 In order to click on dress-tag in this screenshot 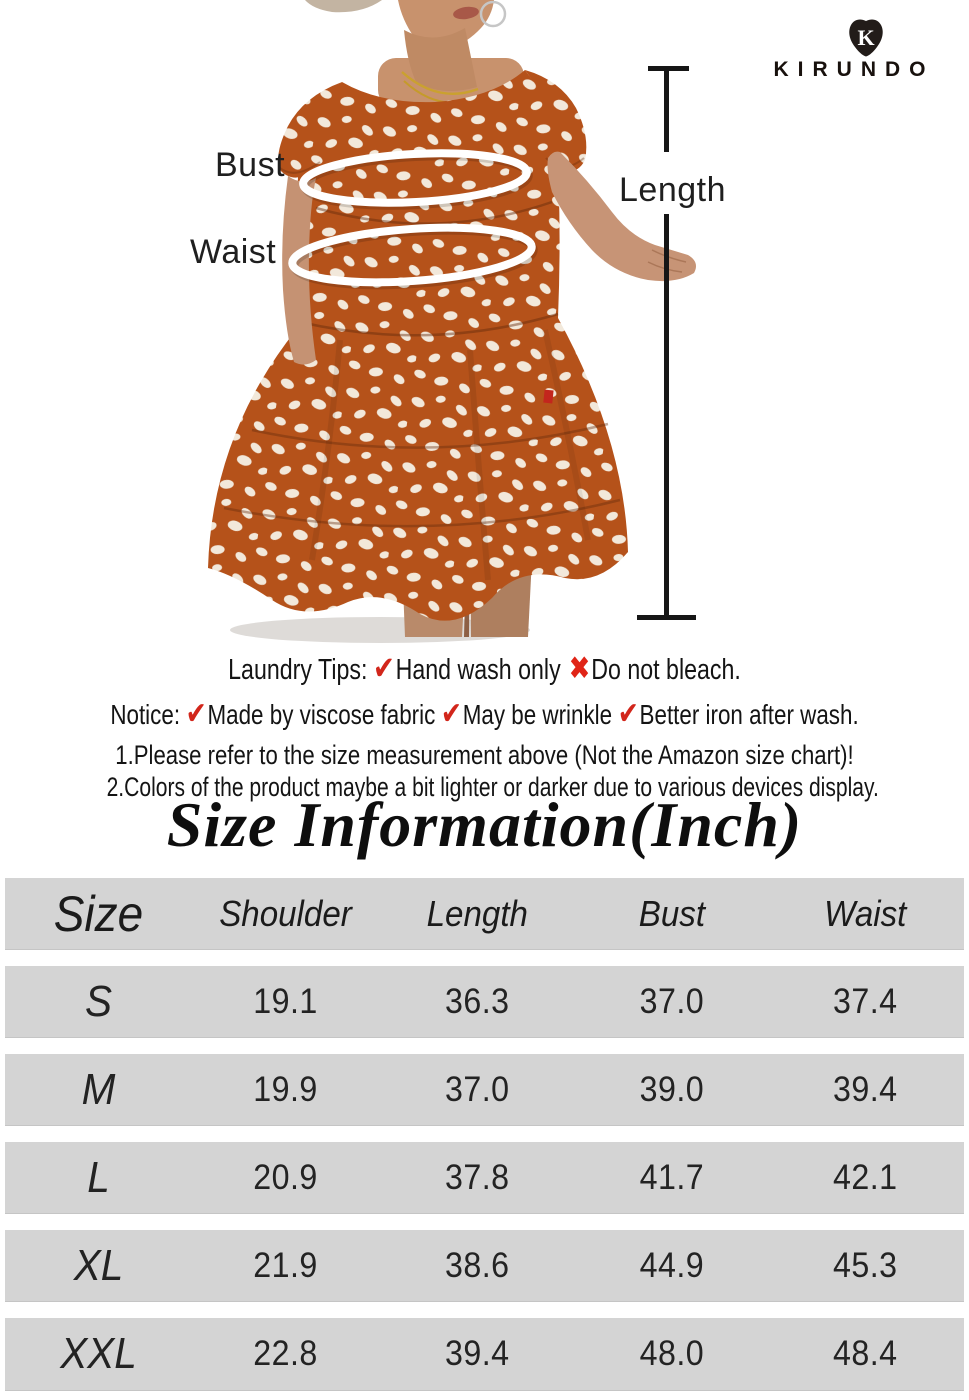, I will do `click(548, 396)`.